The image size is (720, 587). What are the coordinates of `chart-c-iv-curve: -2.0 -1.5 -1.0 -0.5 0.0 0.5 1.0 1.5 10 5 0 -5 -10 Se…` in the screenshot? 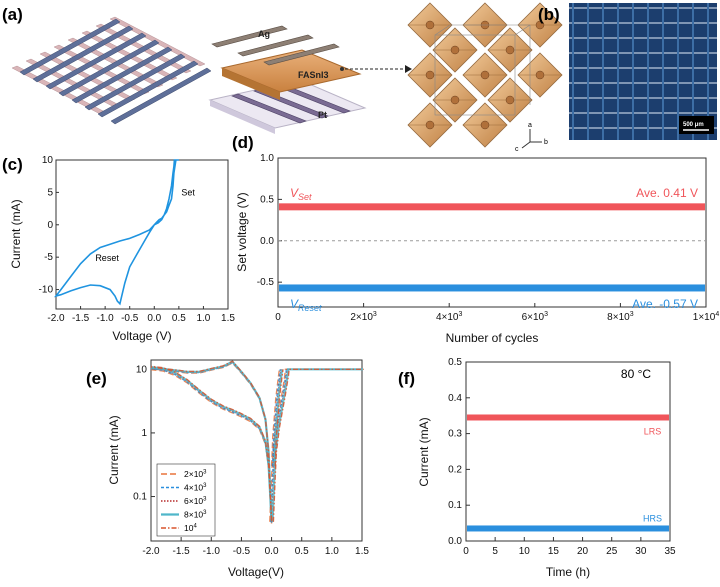 It's located at (122, 249).